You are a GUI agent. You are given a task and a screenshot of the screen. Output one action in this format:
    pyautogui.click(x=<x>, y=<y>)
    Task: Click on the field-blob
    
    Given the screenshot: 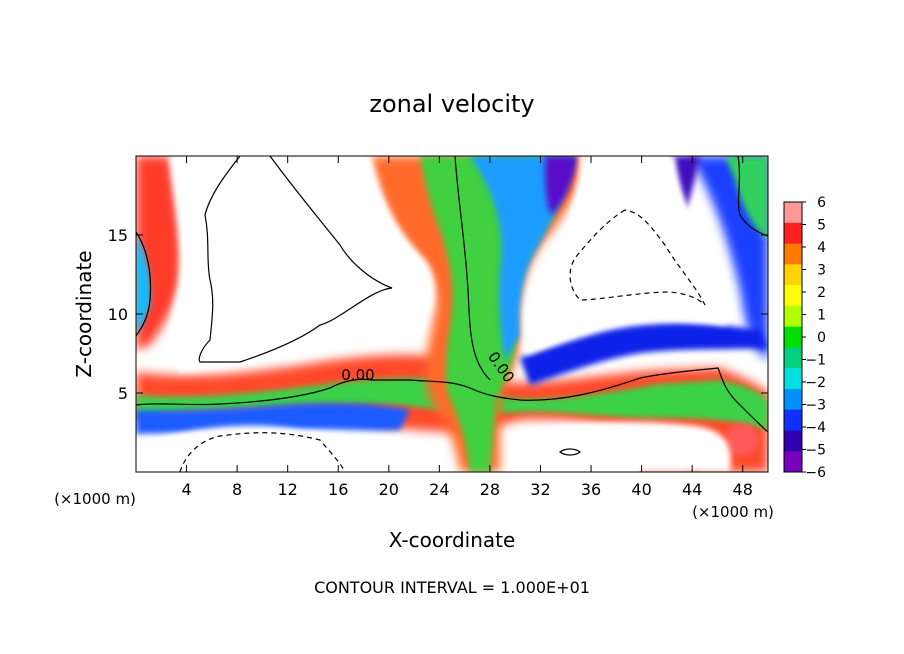 What is the action you would take?
    pyautogui.click(x=742, y=440)
    